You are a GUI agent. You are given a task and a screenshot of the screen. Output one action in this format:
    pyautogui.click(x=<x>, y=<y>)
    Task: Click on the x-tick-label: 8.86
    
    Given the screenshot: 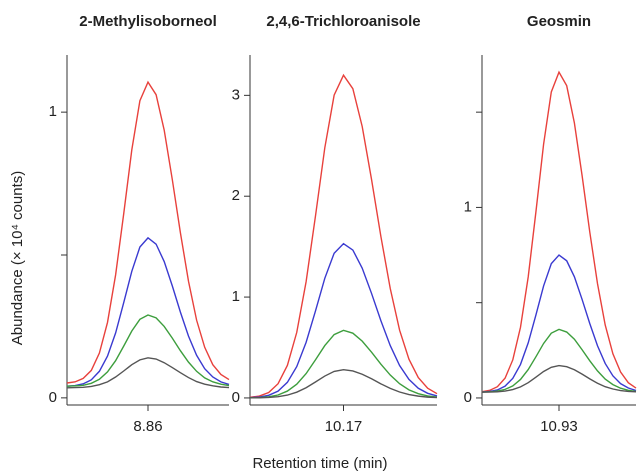 What is the action you would take?
    pyautogui.click(x=147, y=426)
    